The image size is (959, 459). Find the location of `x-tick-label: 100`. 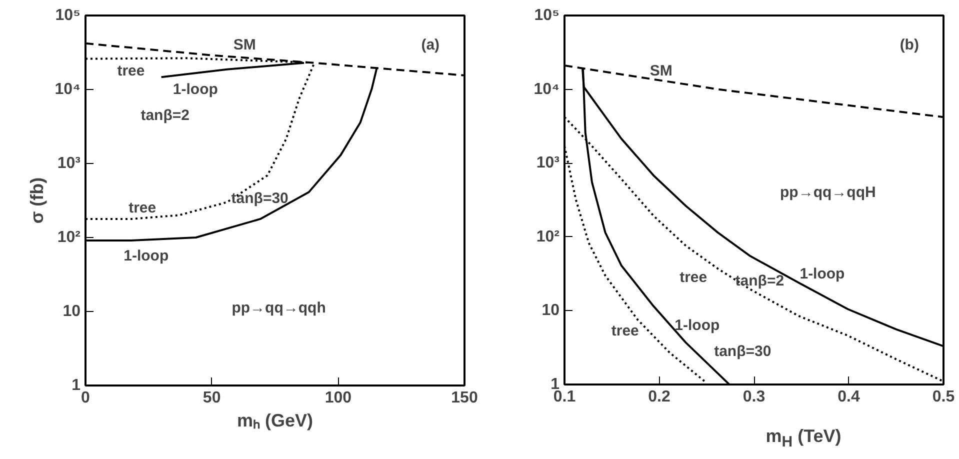

x-tick-label: 100 is located at coordinates (338, 398).